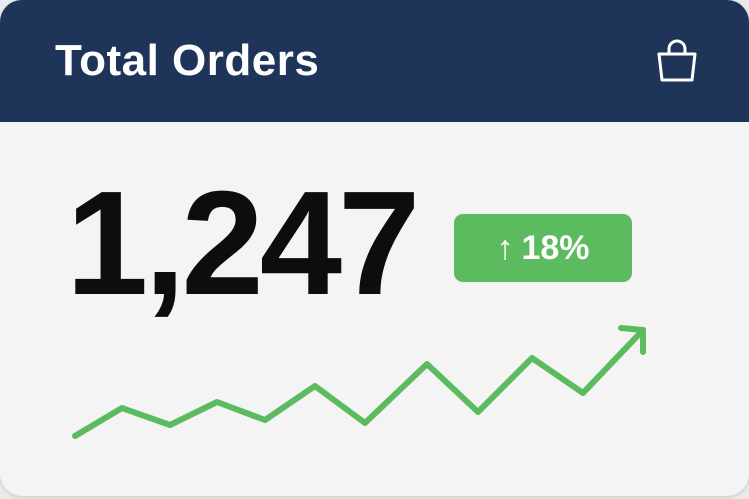  Describe the element at coordinates (555, 247) in the screenshot. I see `change-percent: 18%` at that location.